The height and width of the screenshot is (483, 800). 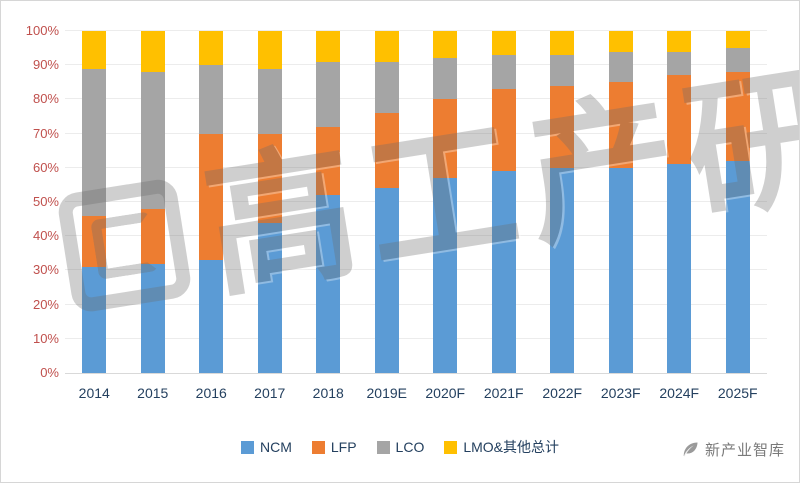 What do you see at coordinates (45, 99) in the screenshot?
I see `y-axis-tick-label: 80%` at bounding box center [45, 99].